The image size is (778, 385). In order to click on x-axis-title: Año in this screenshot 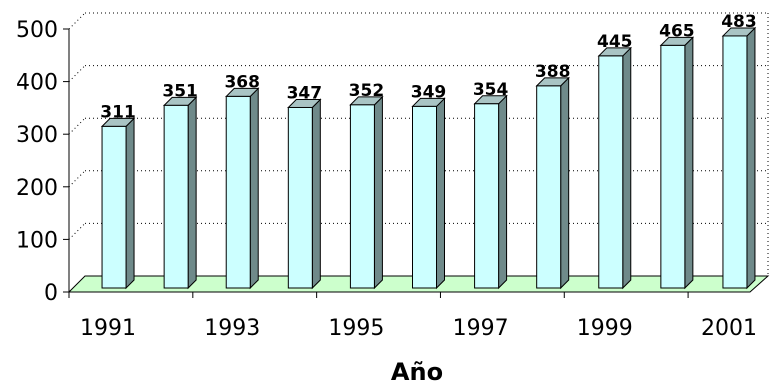, I will do `click(417, 371)`.